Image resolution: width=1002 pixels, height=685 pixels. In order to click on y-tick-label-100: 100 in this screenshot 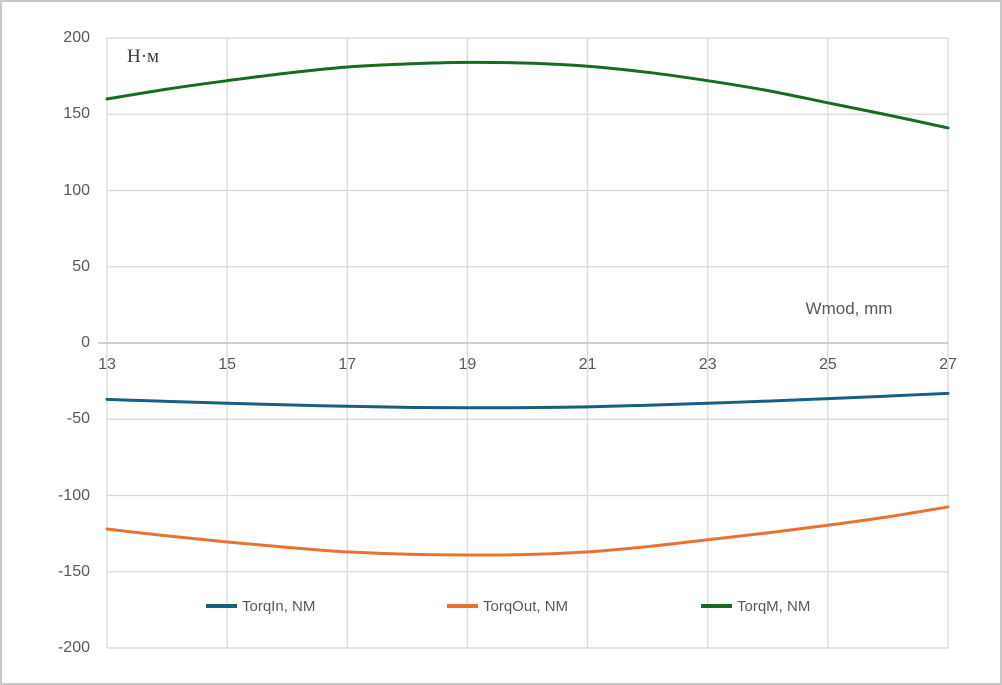, I will do `click(76, 190)`.